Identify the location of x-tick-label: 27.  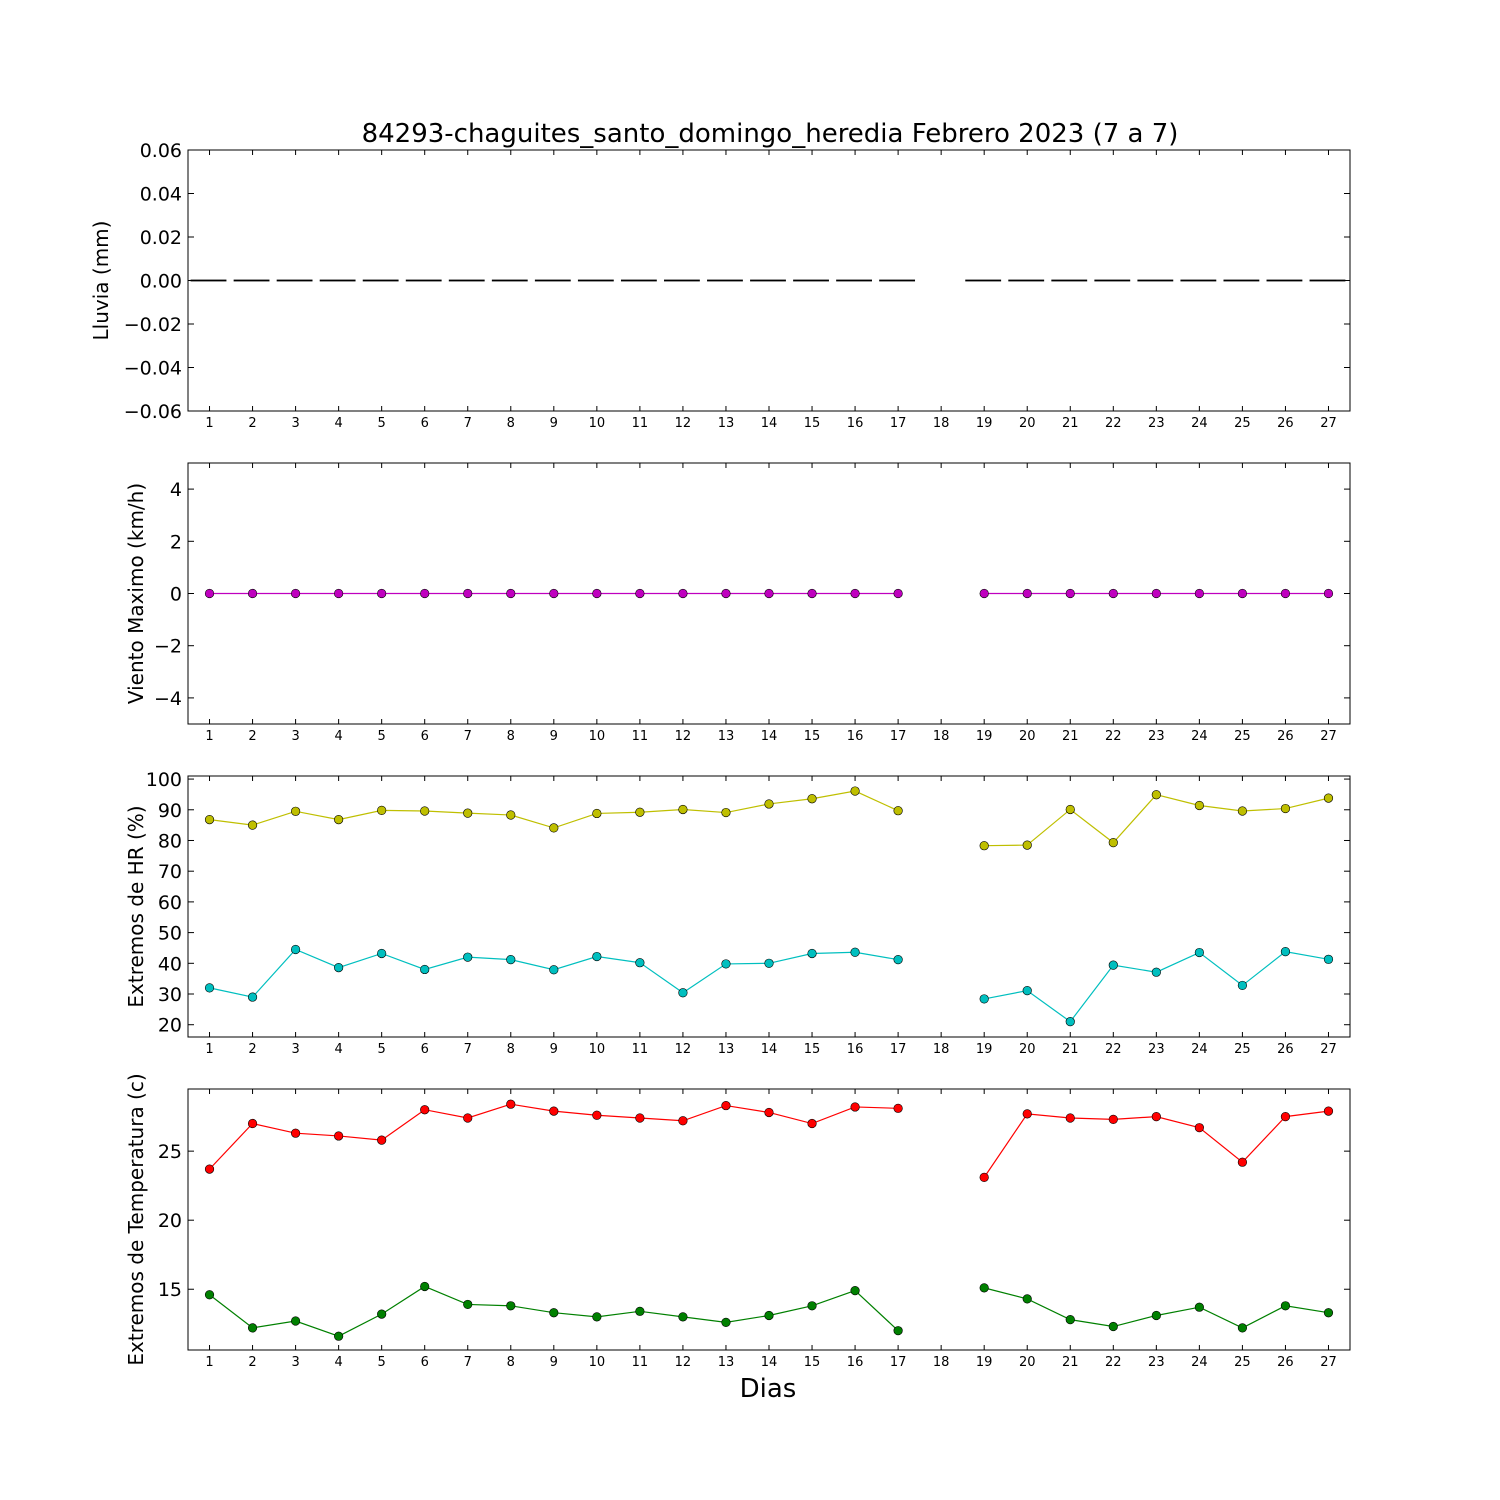
(1328, 736).